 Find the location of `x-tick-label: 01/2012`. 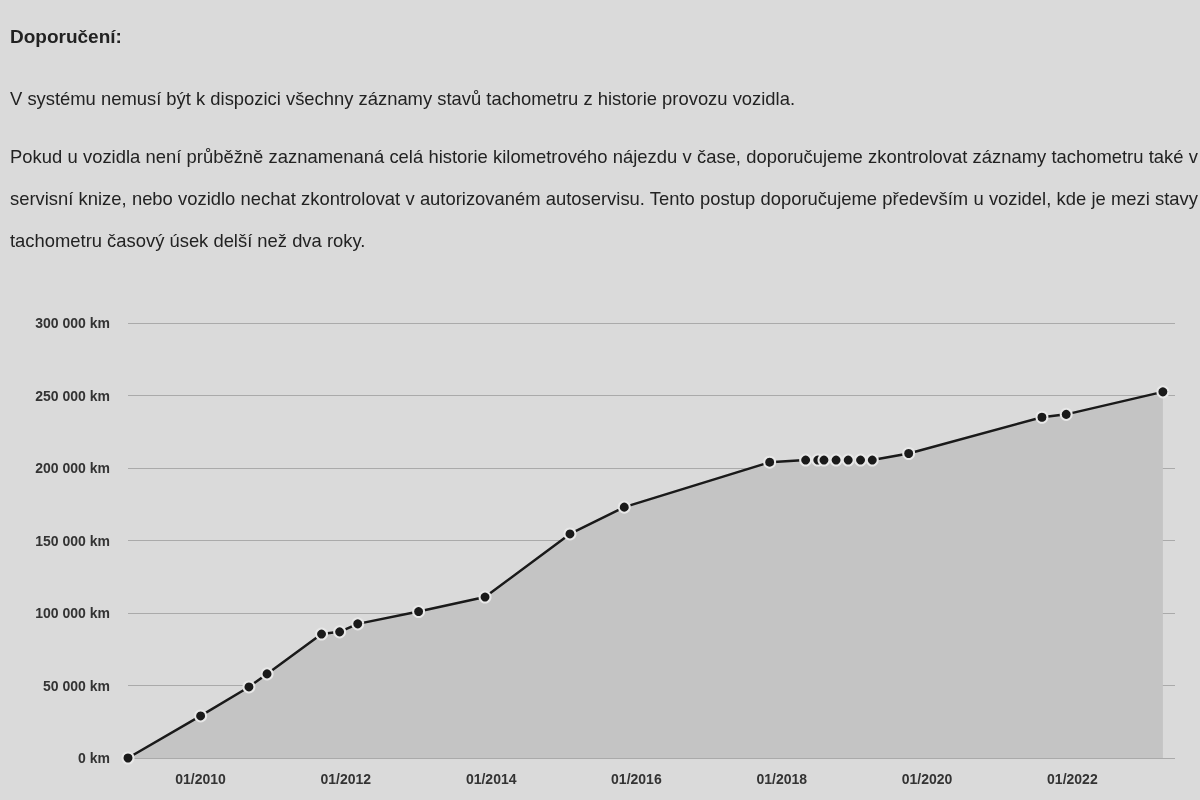

x-tick-label: 01/2012 is located at coordinates (346, 779).